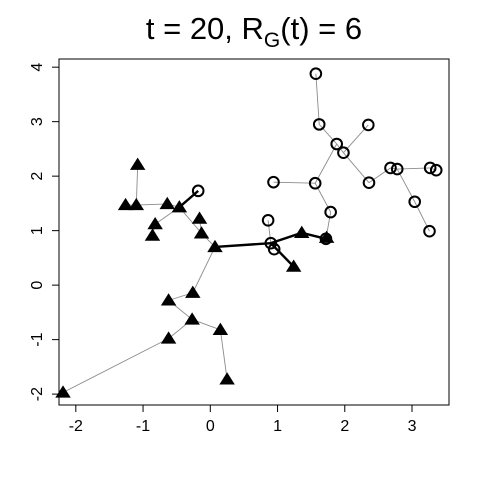 This screenshot has height=480, width=480. What do you see at coordinates (37, 394) in the screenshot?
I see `y-tick-label: -2` at bounding box center [37, 394].